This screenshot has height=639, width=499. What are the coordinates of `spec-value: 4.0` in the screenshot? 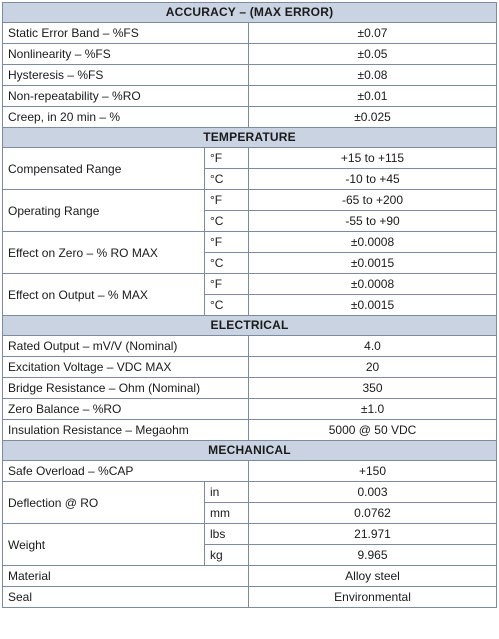 It's located at (372, 346).